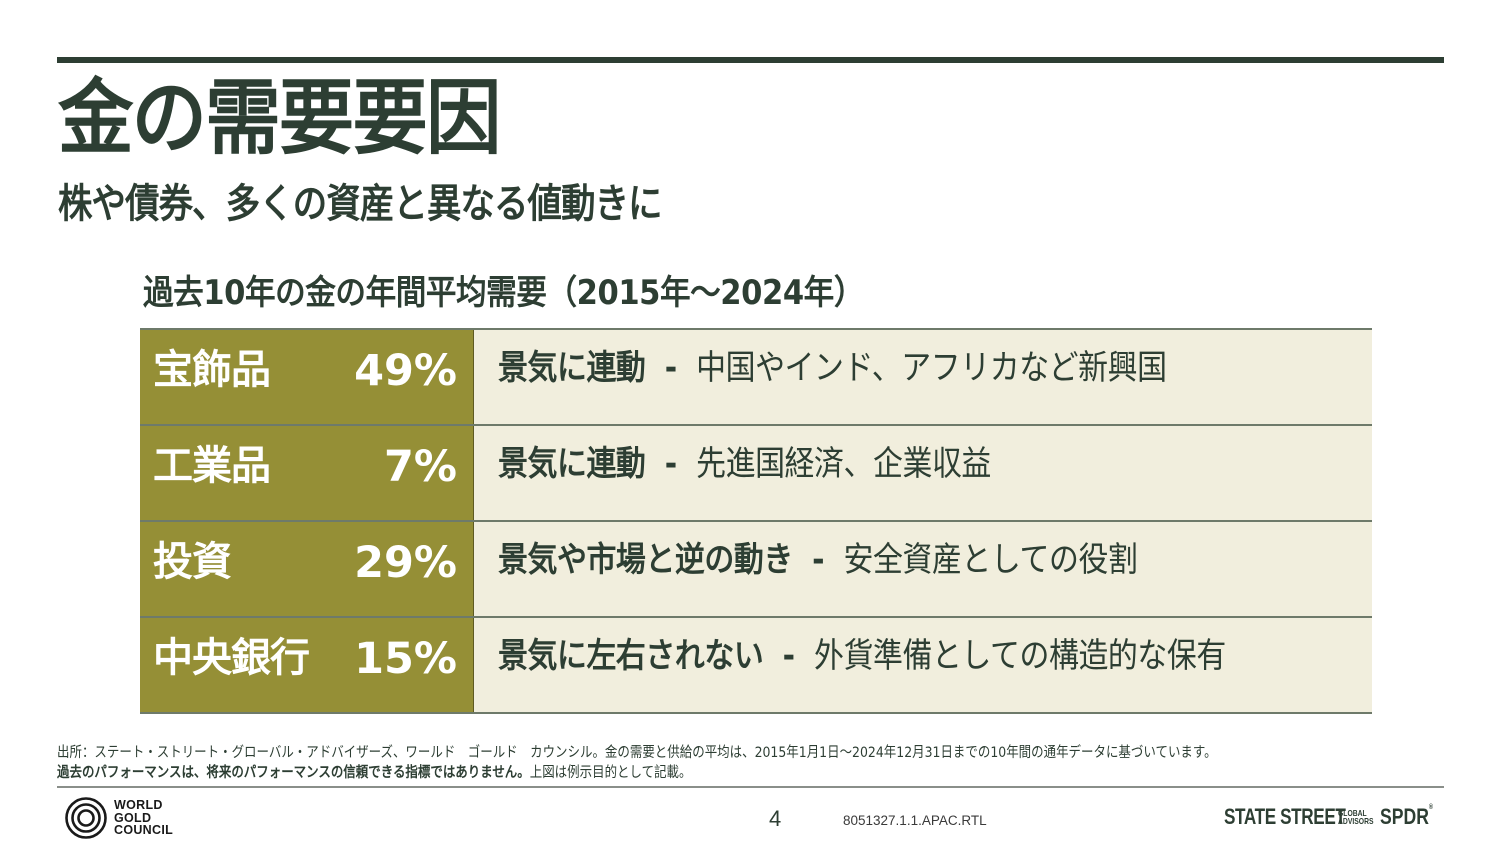  Describe the element at coordinates (750, 60) in the screenshot. I see `top-rule` at that location.